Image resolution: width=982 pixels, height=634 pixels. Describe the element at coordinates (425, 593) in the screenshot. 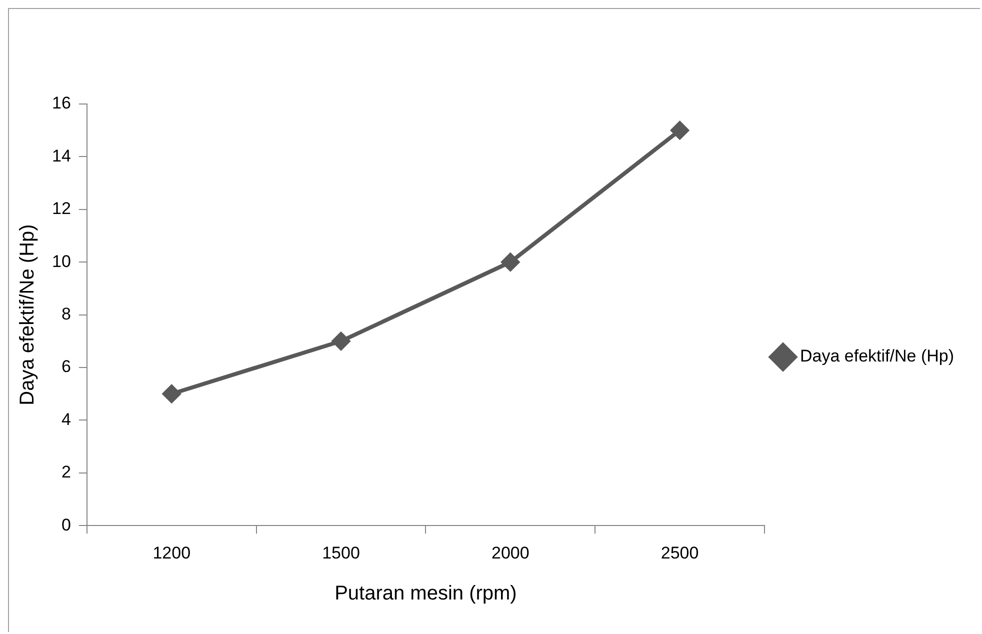

I see `x-axis-title: Putaran mesin (rpm)` at that location.